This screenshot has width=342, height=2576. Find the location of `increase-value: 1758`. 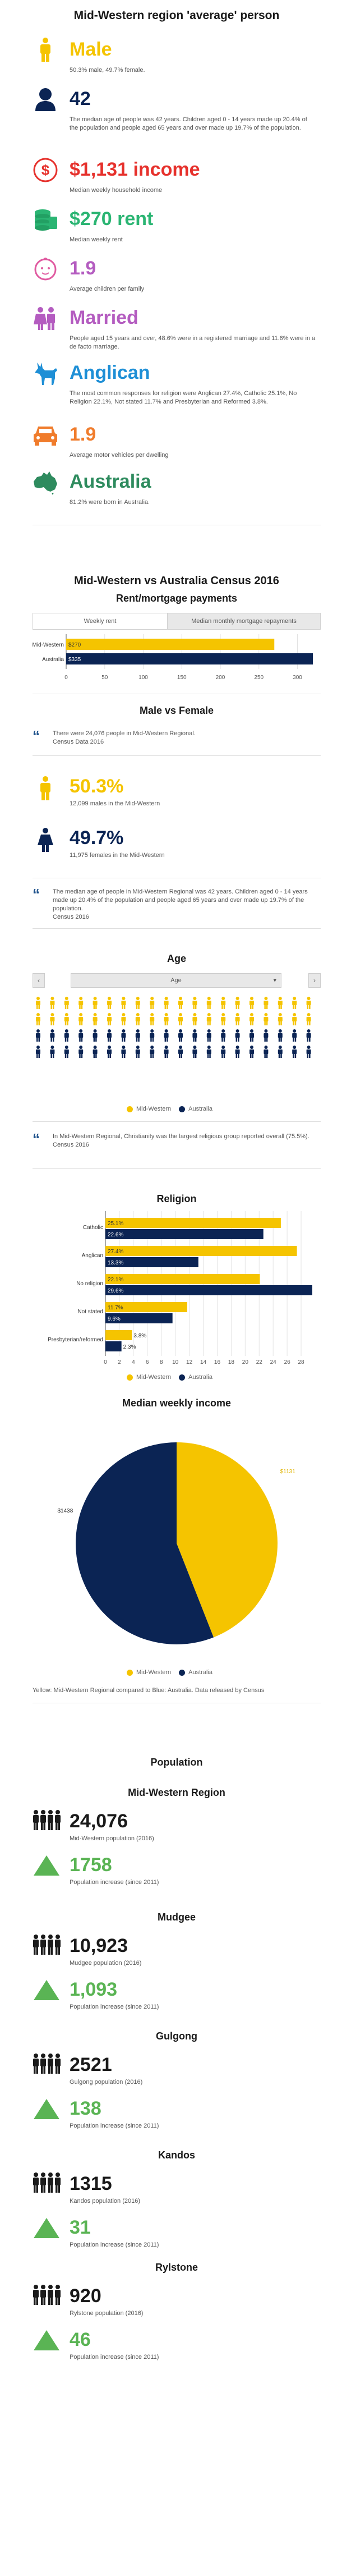

increase-value: 1758 is located at coordinates (91, 1865).